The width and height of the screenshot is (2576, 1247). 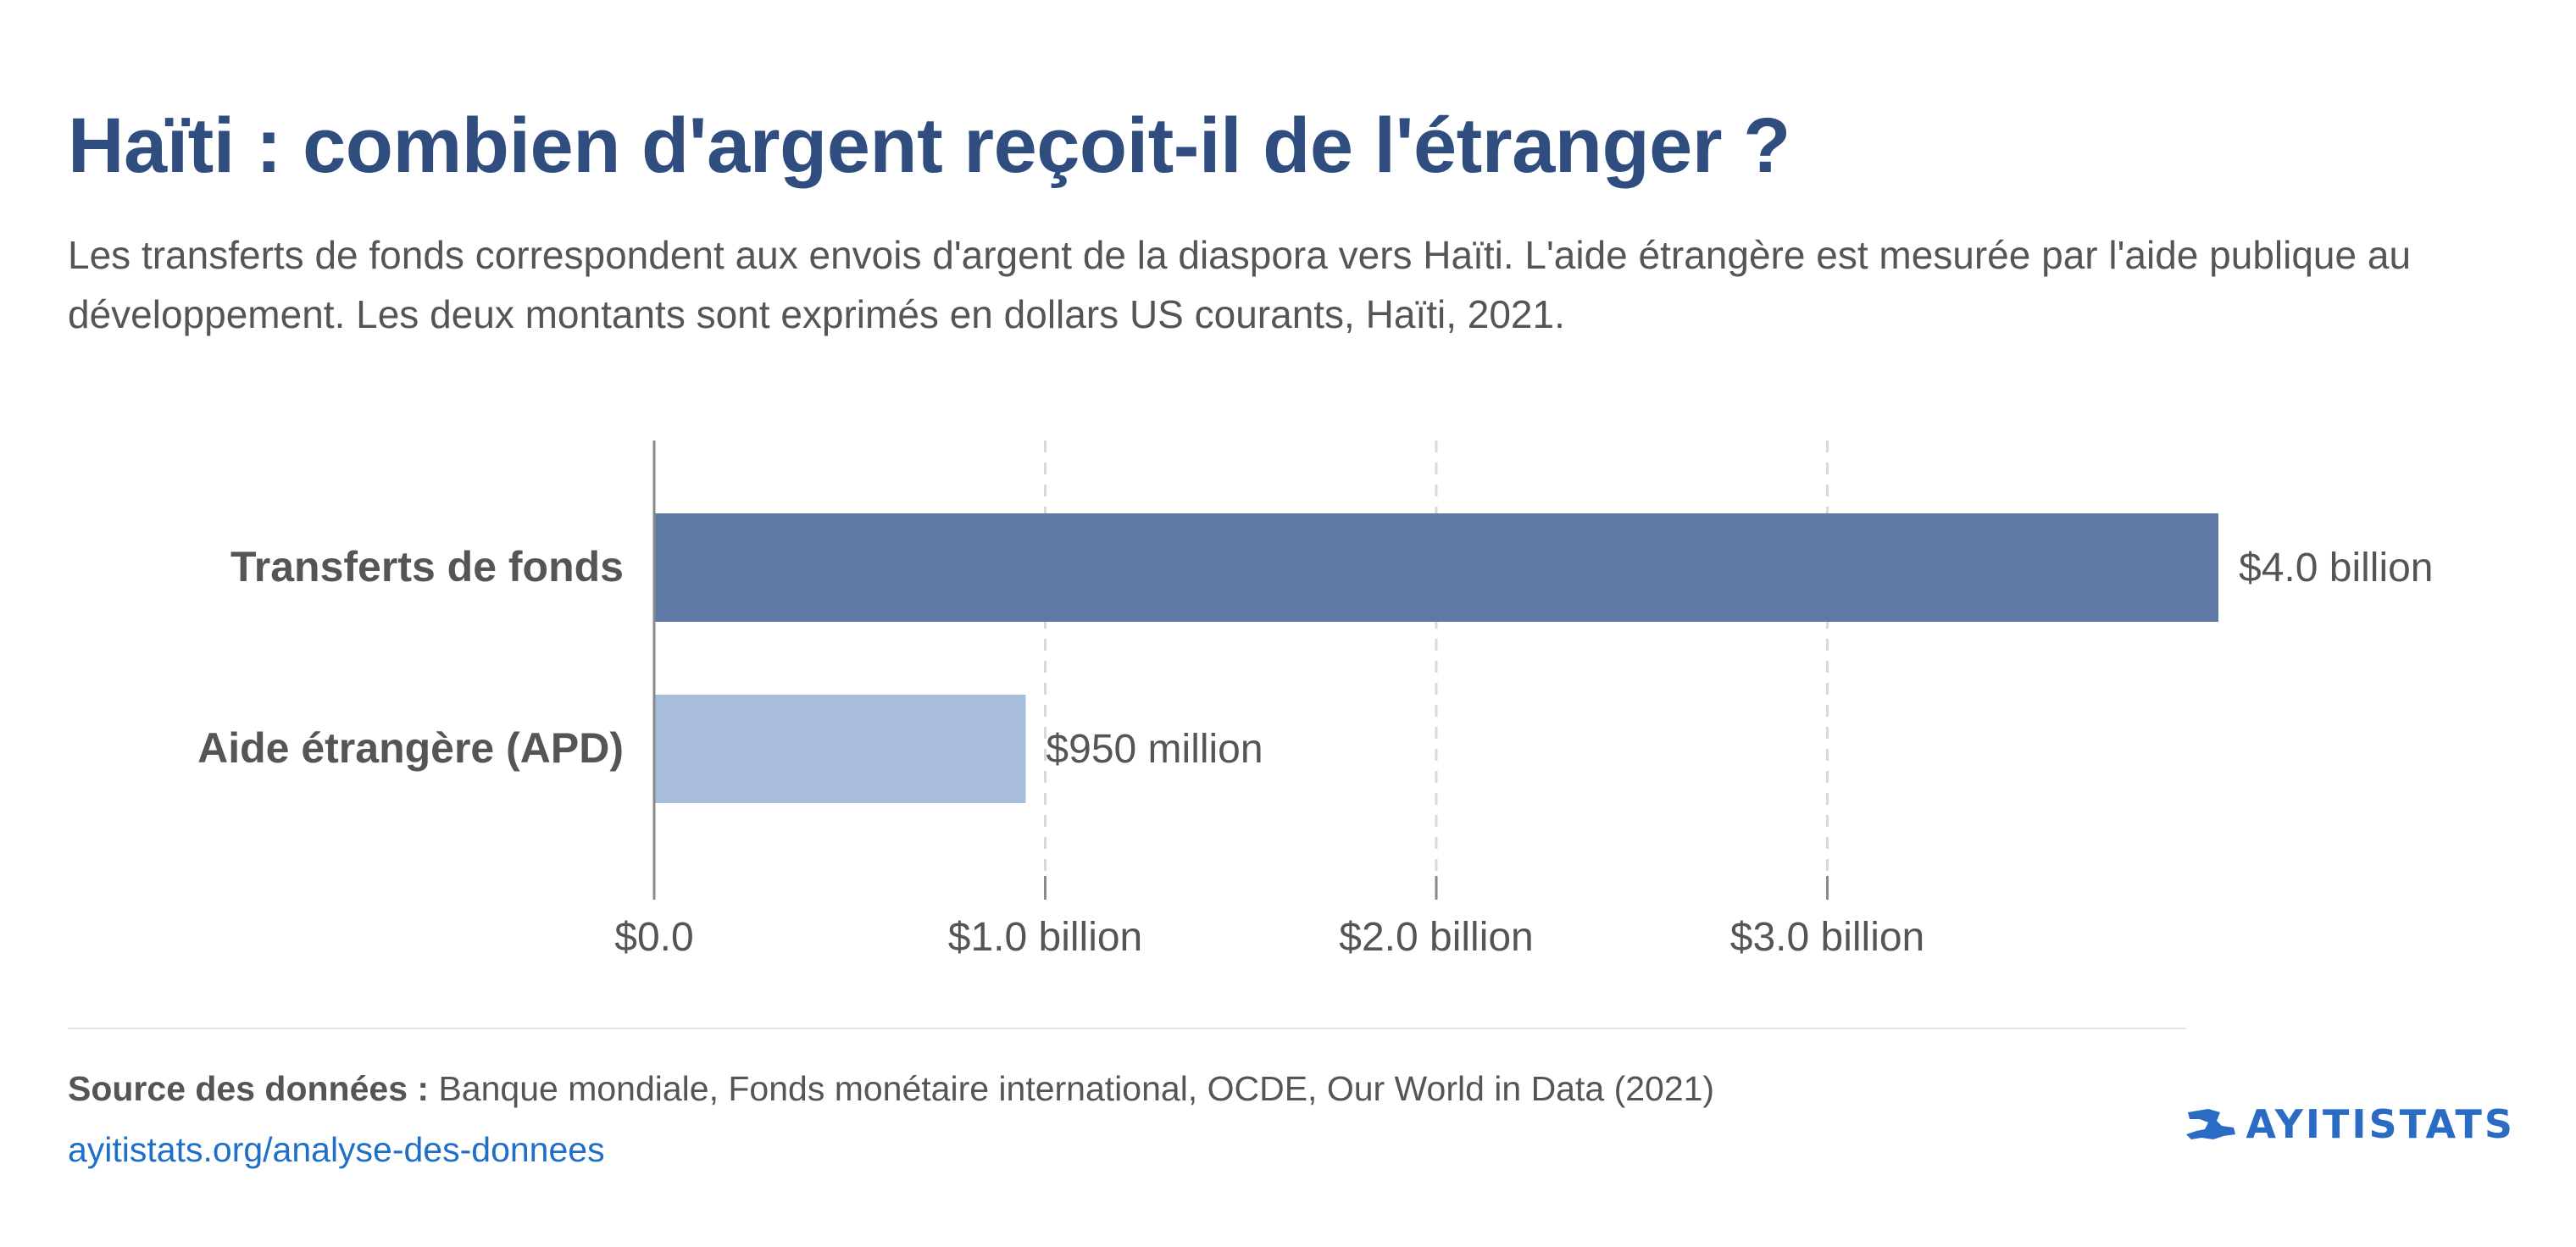 What do you see at coordinates (653, 937) in the screenshot?
I see `x-tick-label: $0.0` at bounding box center [653, 937].